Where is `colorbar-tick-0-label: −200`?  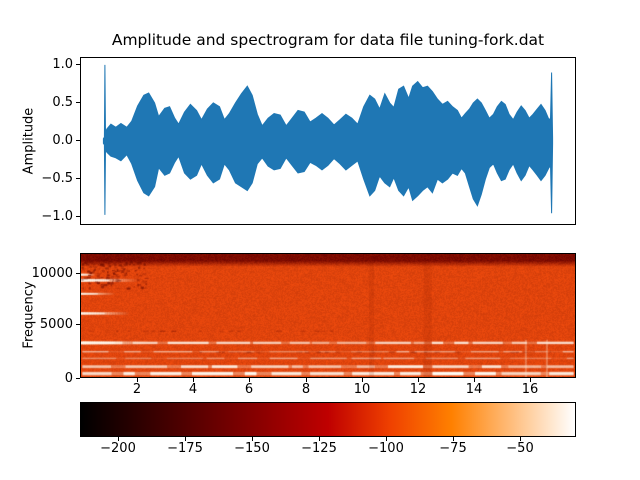
colorbar-tick-0-label: −200 is located at coordinates (118, 448).